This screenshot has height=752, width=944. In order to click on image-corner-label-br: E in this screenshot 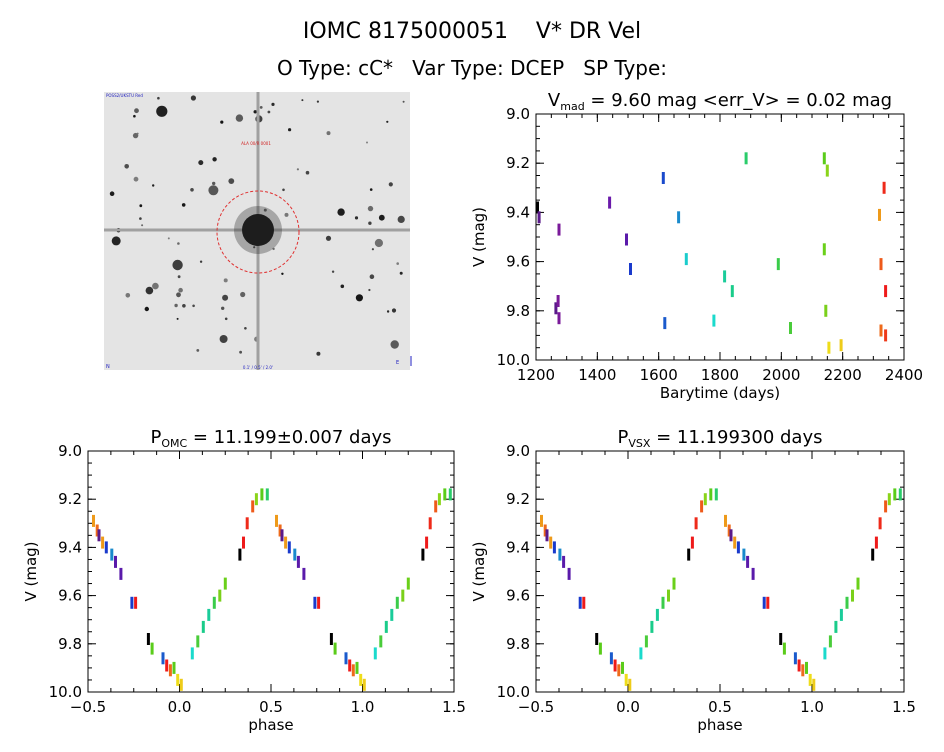, I will do `click(397, 363)`.